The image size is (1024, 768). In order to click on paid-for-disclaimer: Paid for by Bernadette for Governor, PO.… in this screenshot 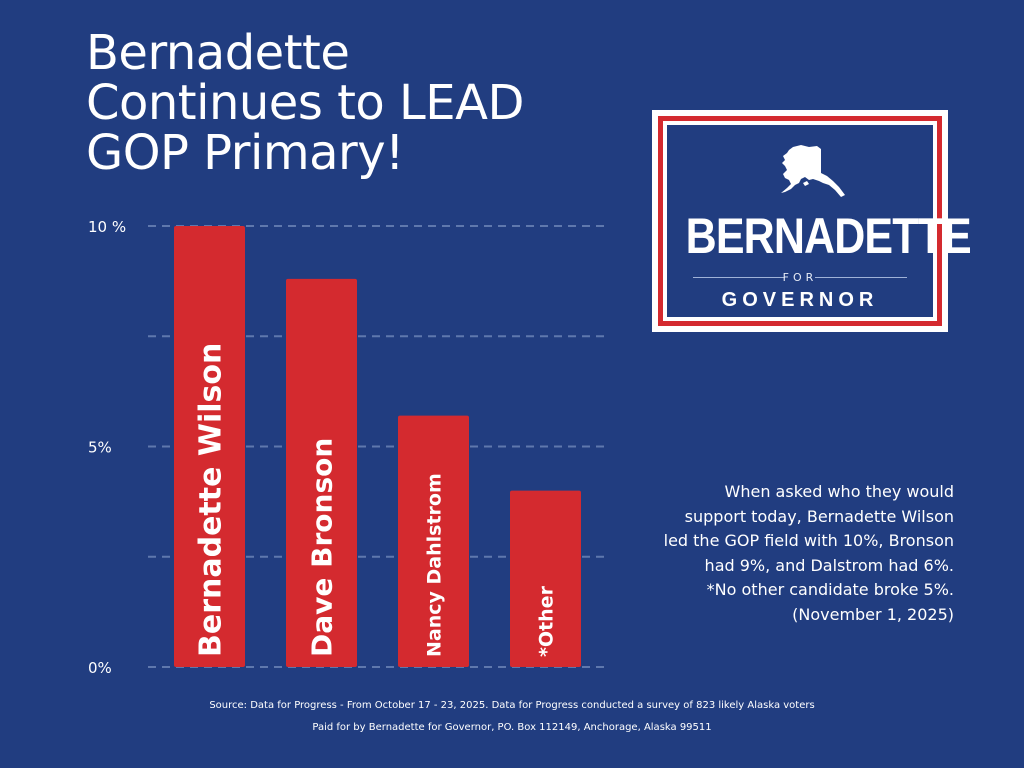, I will do `click(512, 727)`.